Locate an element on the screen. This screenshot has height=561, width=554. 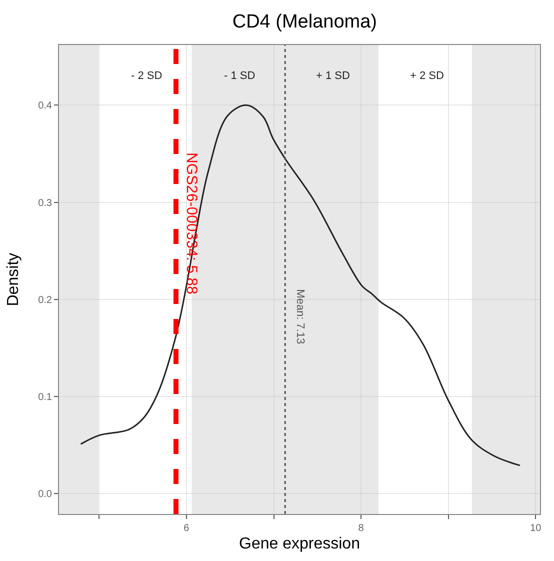
y-tick-label: 0.3 is located at coordinates (45, 203).